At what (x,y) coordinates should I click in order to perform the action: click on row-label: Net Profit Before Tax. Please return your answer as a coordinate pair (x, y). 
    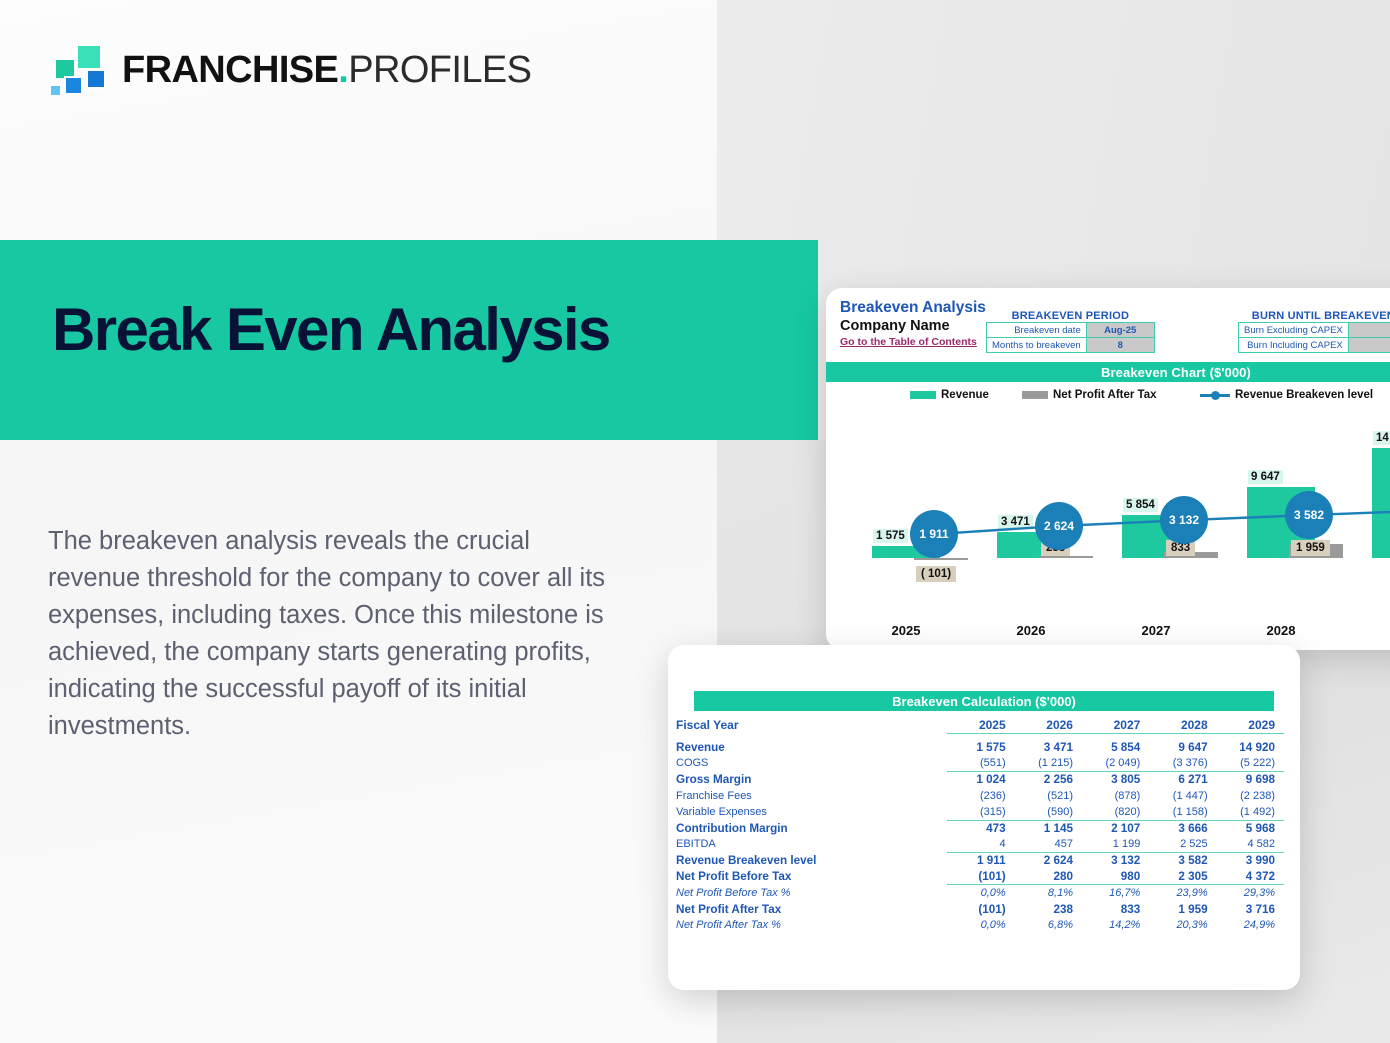
    Looking at the image, I should click on (734, 877).